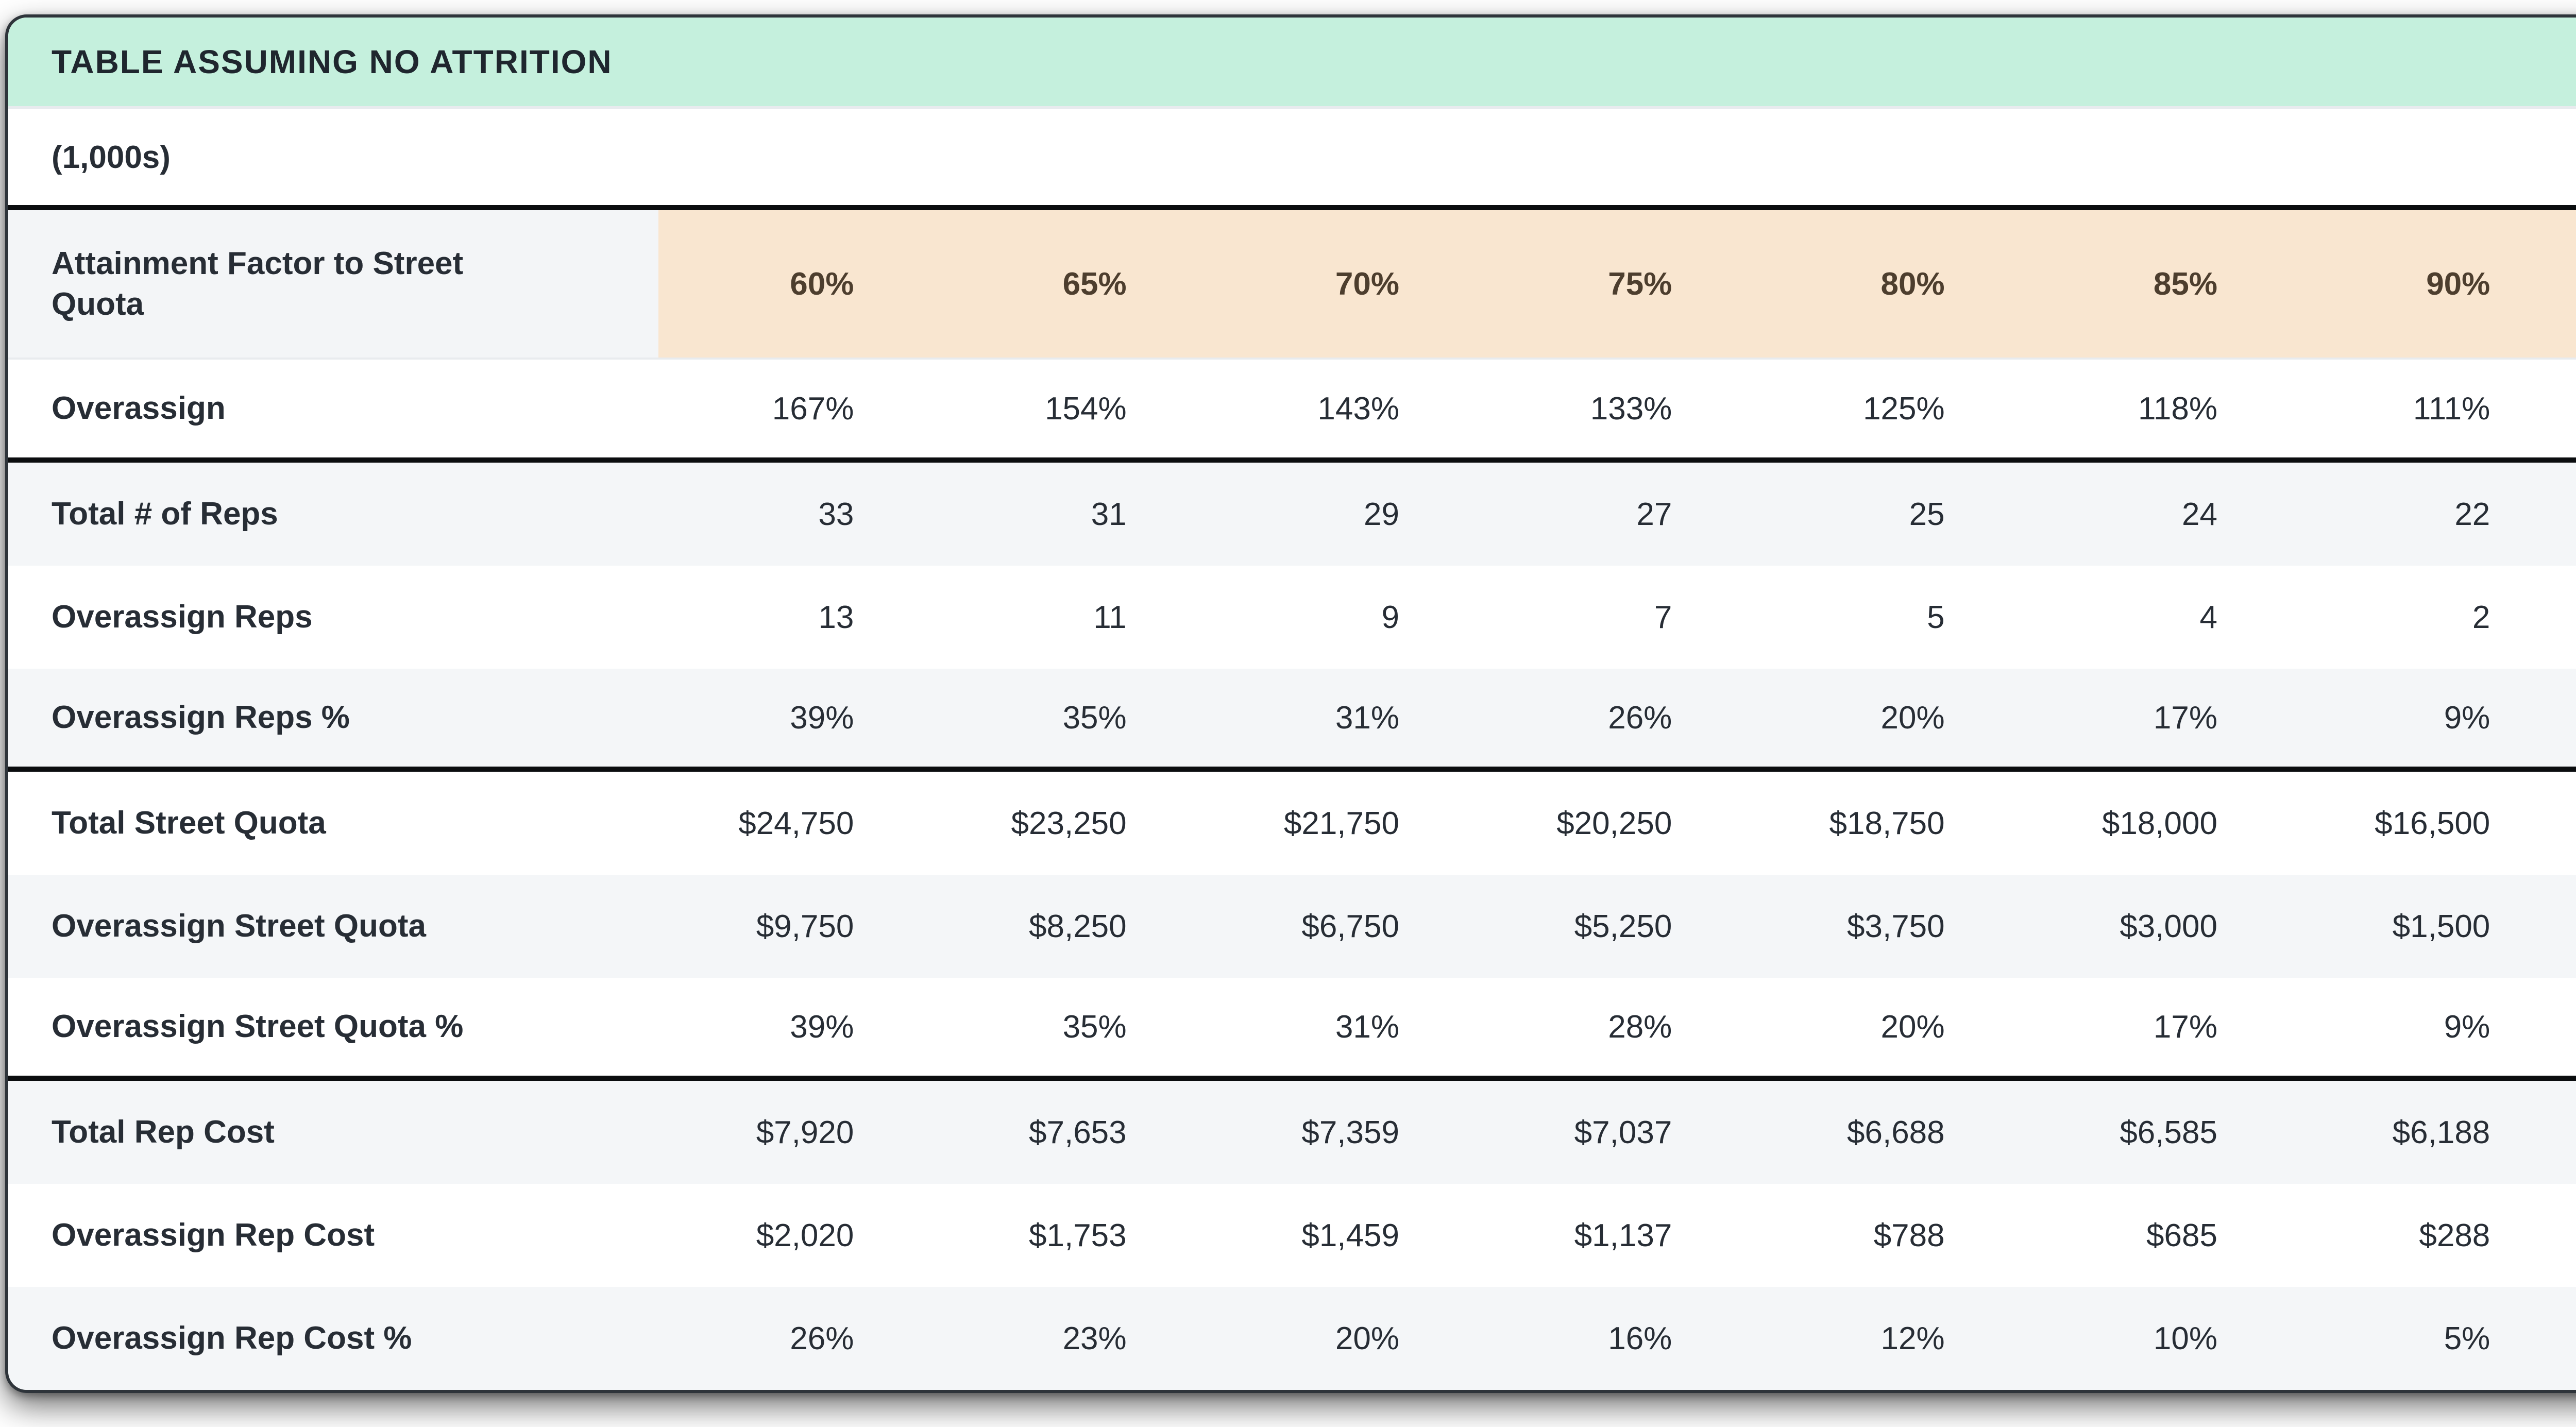  Describe the element at coordinates (1623, 1132) in the screenshot. I see `data-cell: $7,037` at that location.